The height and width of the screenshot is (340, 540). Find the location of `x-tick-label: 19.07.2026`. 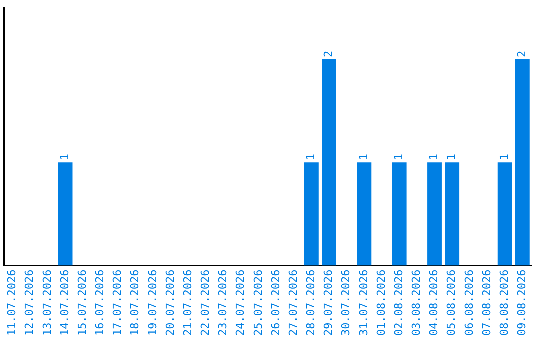

x-tick-label: 19.07.2026 is located at coordinates (153, 303).